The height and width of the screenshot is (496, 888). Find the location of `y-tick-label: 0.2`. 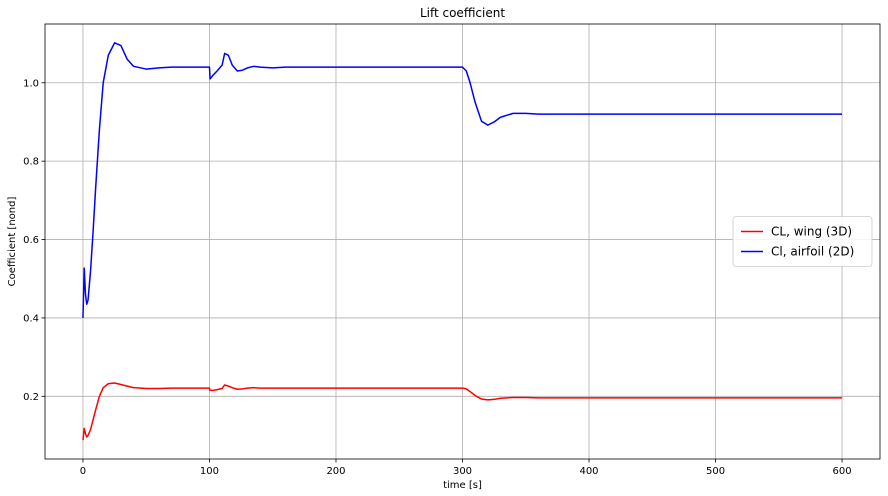

y-tick-label: 0.2 is located at coordinates (31, 397).